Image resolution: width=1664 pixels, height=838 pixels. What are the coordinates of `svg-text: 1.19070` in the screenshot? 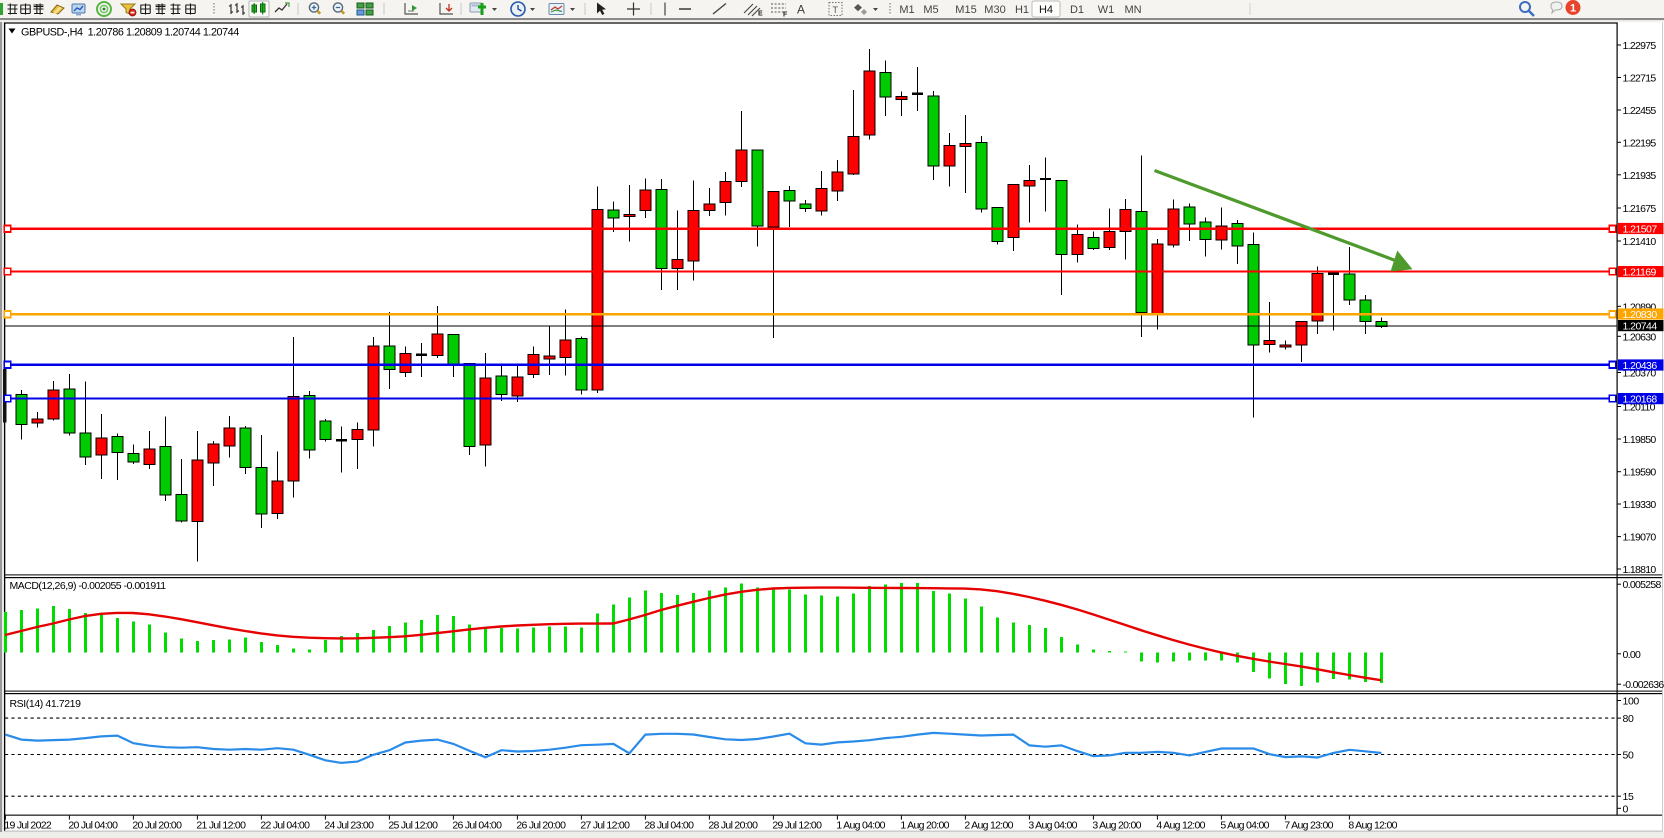 It's located at (1640, 538).